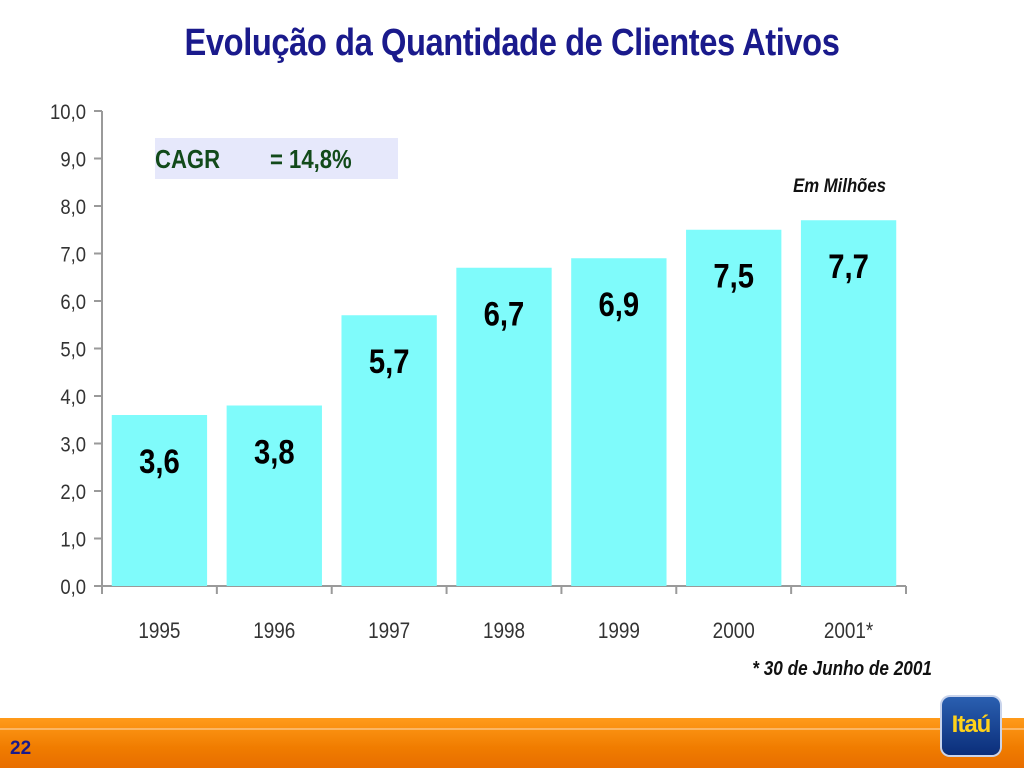 The height and width of the screenshot is (768, 1024). Describe the element at coordinates (619, 631) in the screenshot. I see `x-tick-label: 1999` at that location.